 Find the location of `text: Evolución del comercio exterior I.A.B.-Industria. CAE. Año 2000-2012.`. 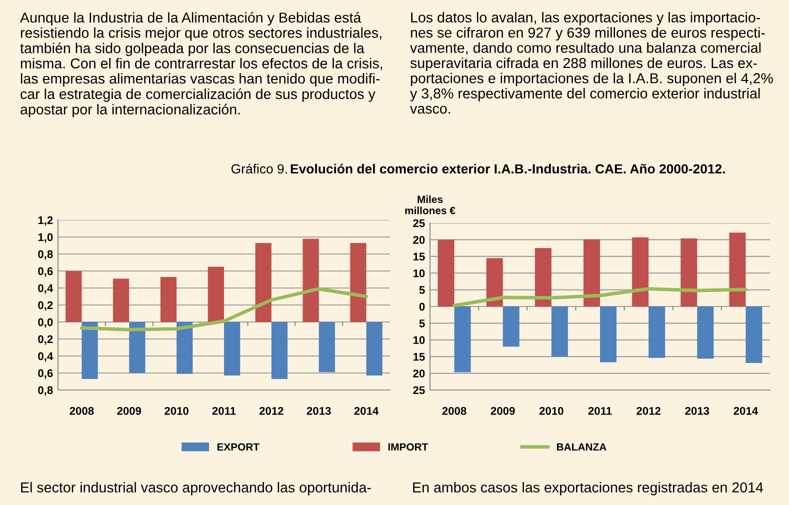

text: Evolución del comercio exterior I.A.B.-Industria. CAE. Año 2000-2012. is located at coordinates (507, 169).